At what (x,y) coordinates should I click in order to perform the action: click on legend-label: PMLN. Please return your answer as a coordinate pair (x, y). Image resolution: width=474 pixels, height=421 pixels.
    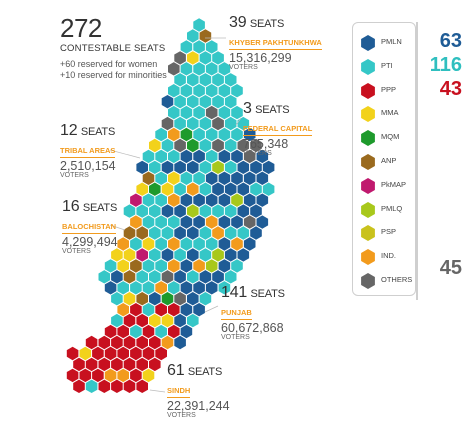
    Looking at the image, I should click on (391, 41).